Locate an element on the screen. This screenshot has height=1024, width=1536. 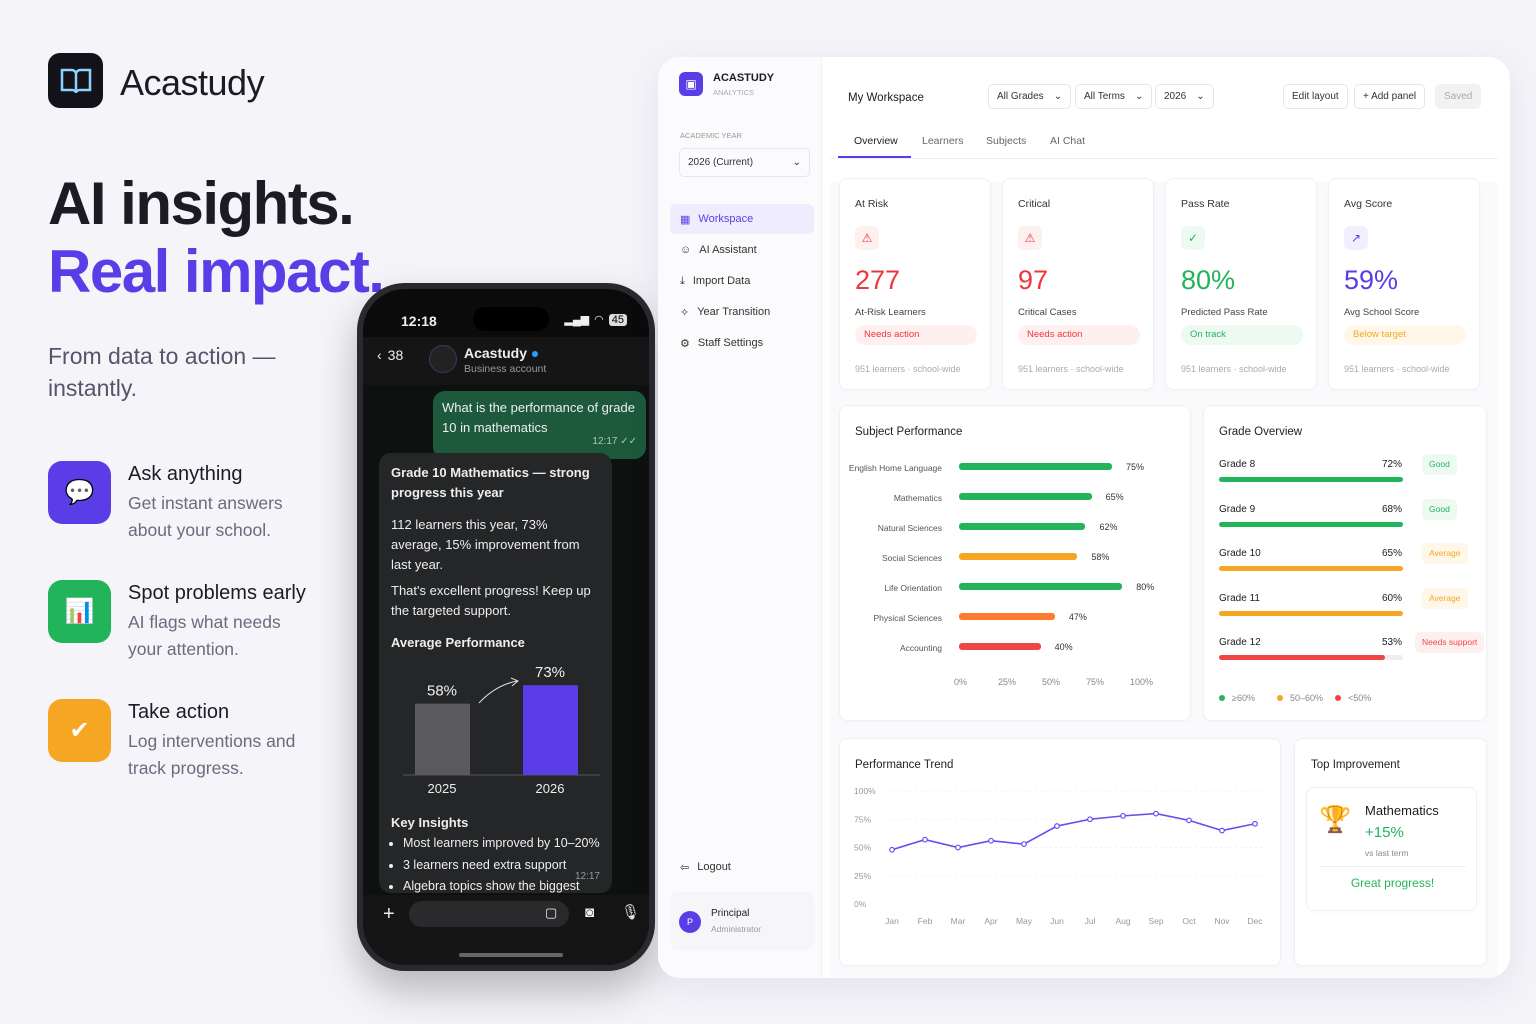
subject-value: 62% is located at coordinates (1108, 527).